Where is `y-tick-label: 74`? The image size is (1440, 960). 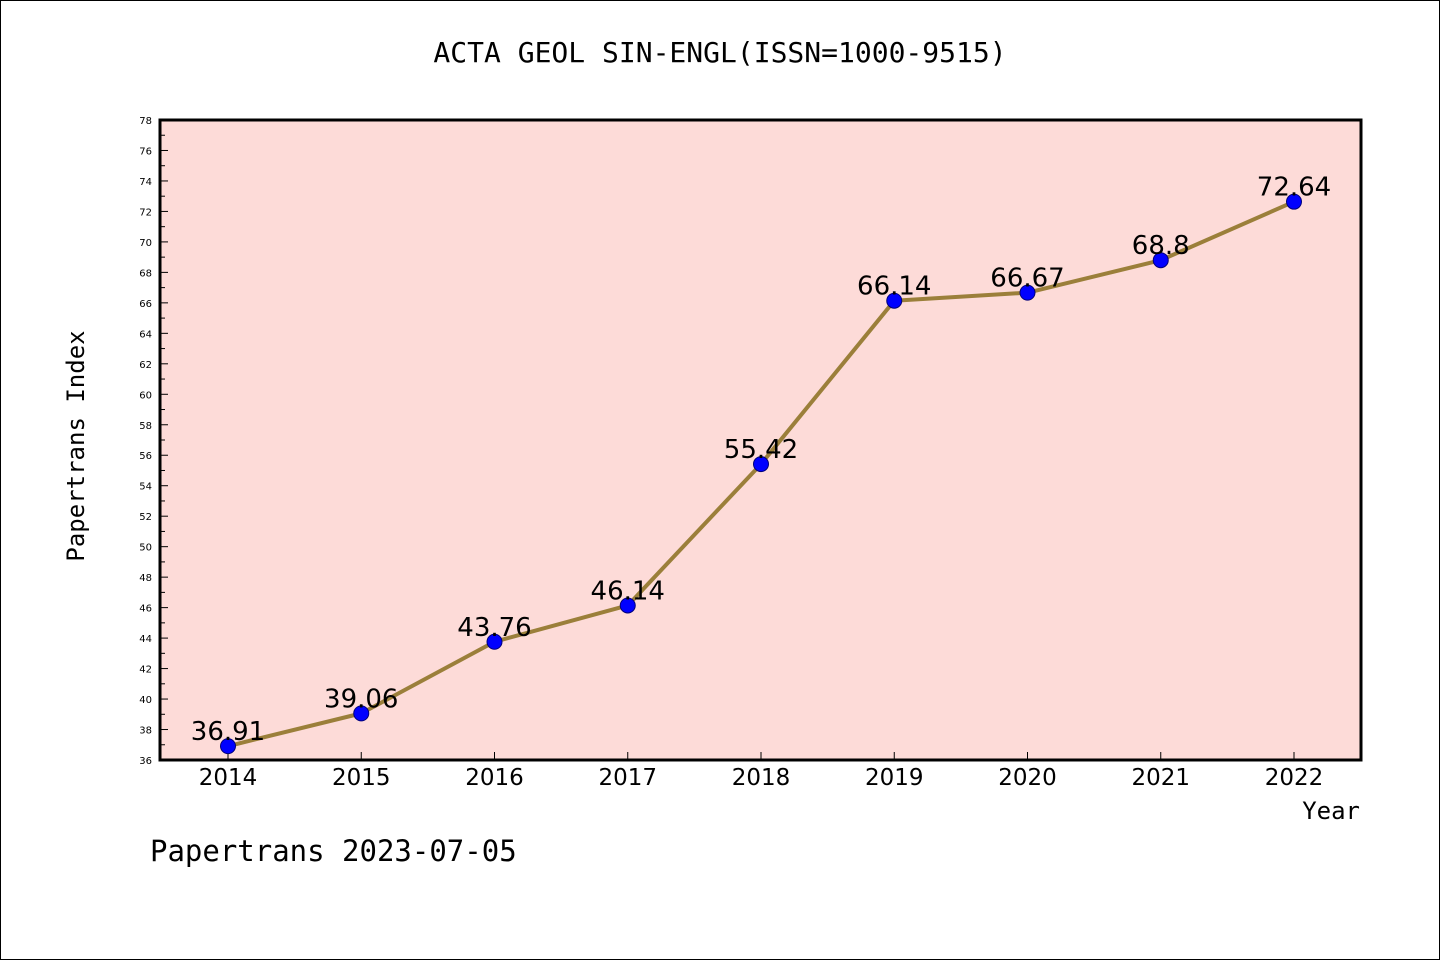
y-tick-label: 74 is located at coordinates (145, 182).